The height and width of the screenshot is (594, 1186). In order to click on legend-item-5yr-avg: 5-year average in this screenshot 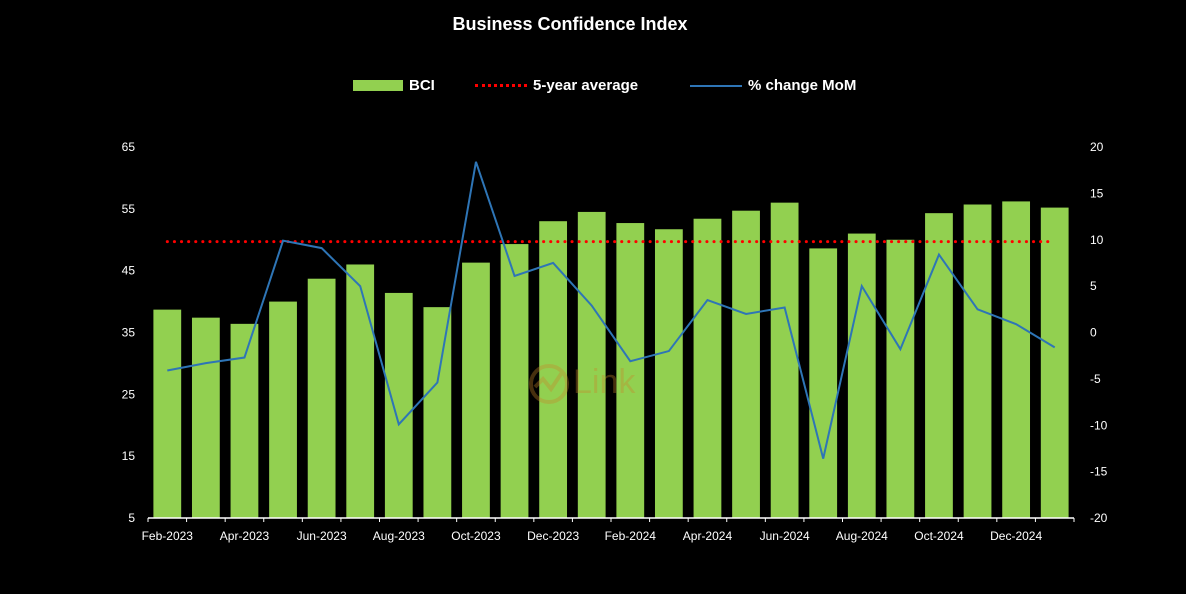, I will do `click(556, 85)`.